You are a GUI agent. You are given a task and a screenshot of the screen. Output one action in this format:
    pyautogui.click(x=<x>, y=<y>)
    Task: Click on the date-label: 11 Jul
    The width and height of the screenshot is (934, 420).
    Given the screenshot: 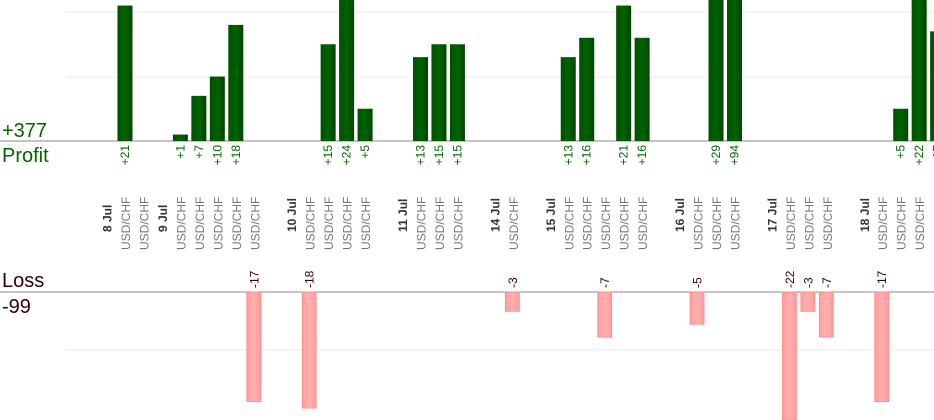 What is the action you would take?
    pyautogui.click(x=403, y=215)
    